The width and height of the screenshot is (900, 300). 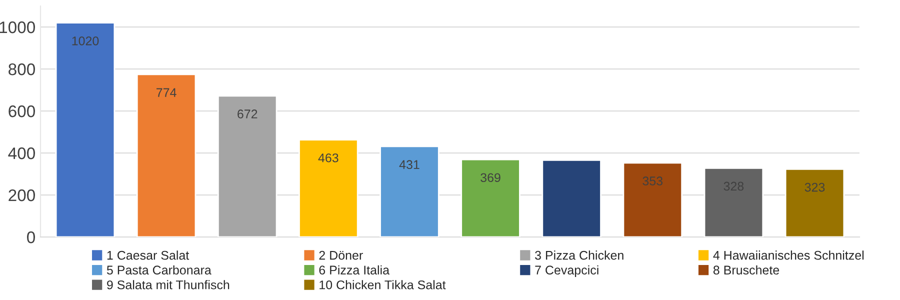 What do you see at coordinates (490, 177) in the screenshot?
I see `data-label: 369` at bounding box center [490, 177].